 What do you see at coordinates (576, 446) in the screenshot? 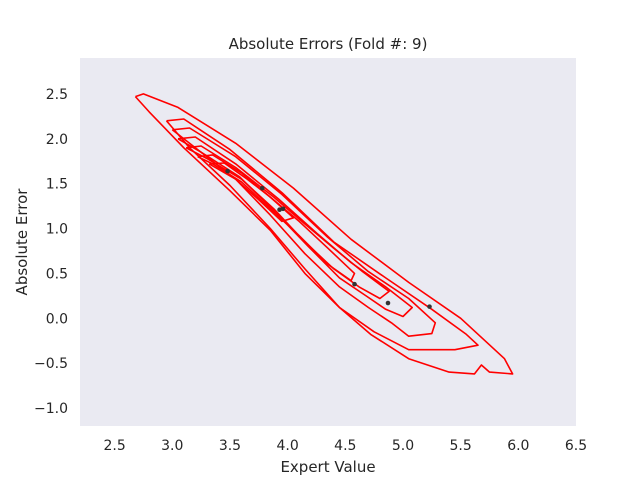
I see `x-tick-label: 6.5` at bounding box center [576, 446].